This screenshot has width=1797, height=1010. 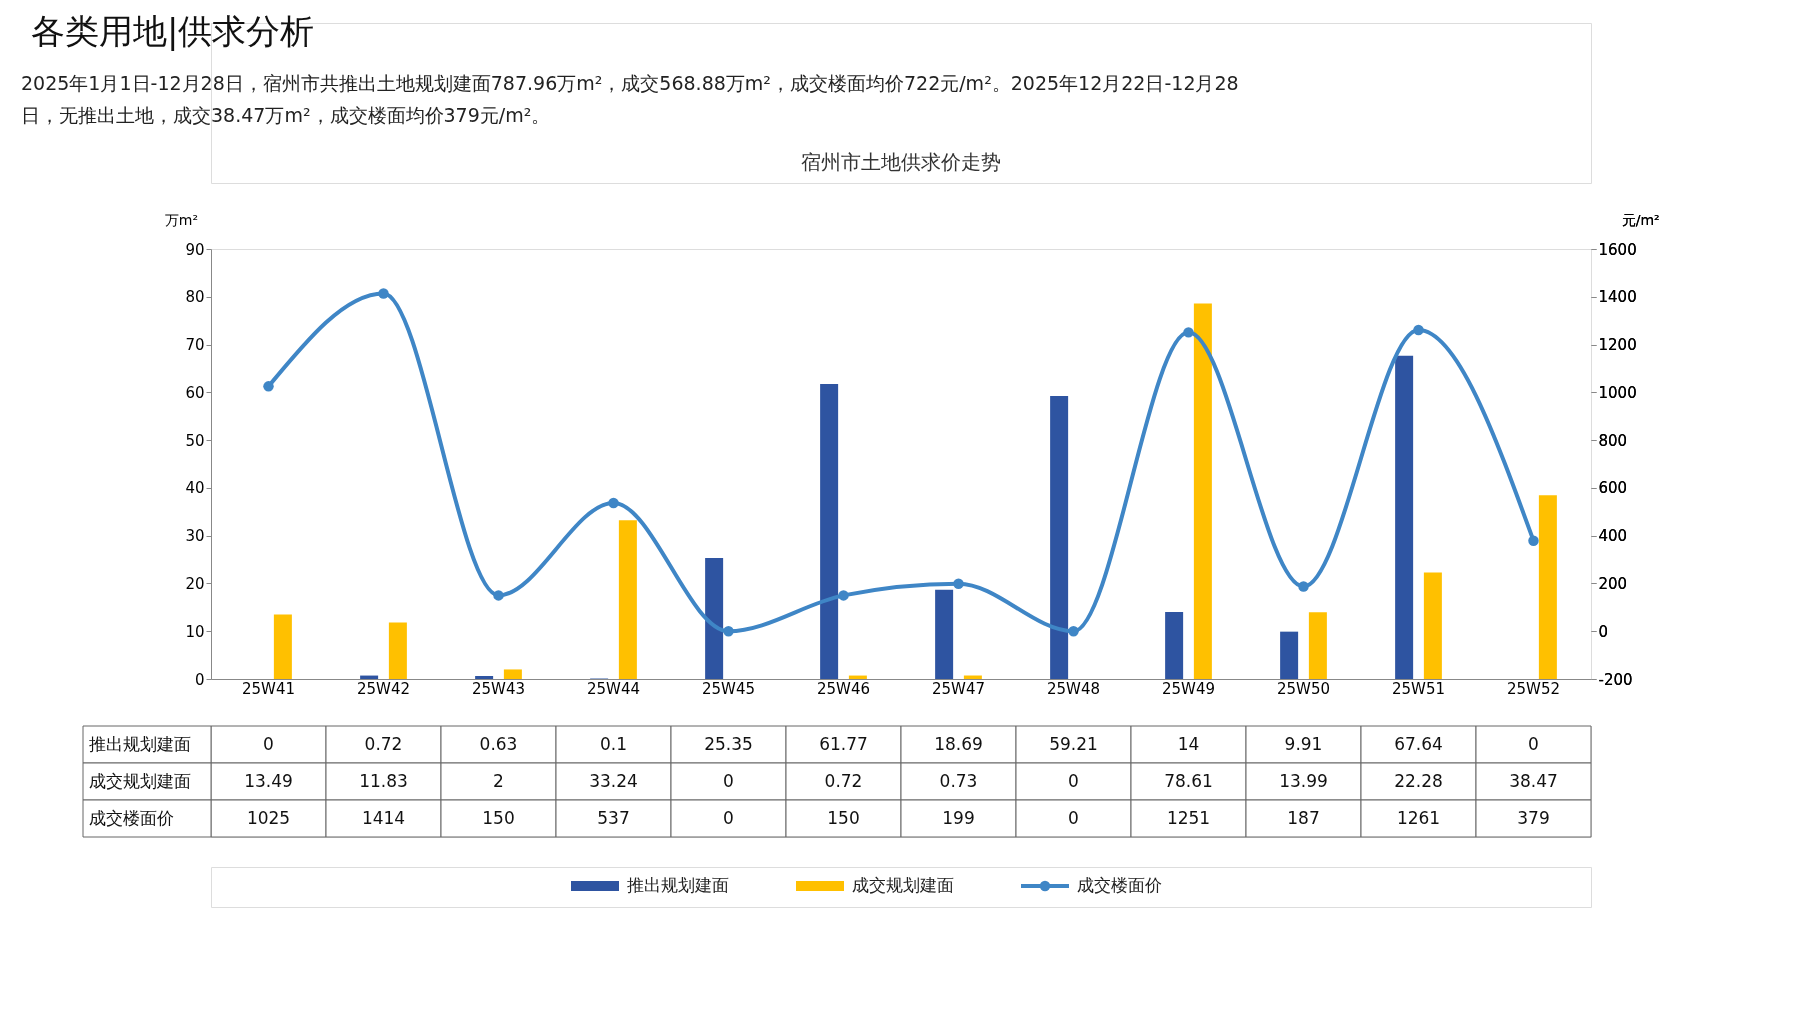 I want to click on legend-label: 成交楼面价, so click(x=1119, y=885).